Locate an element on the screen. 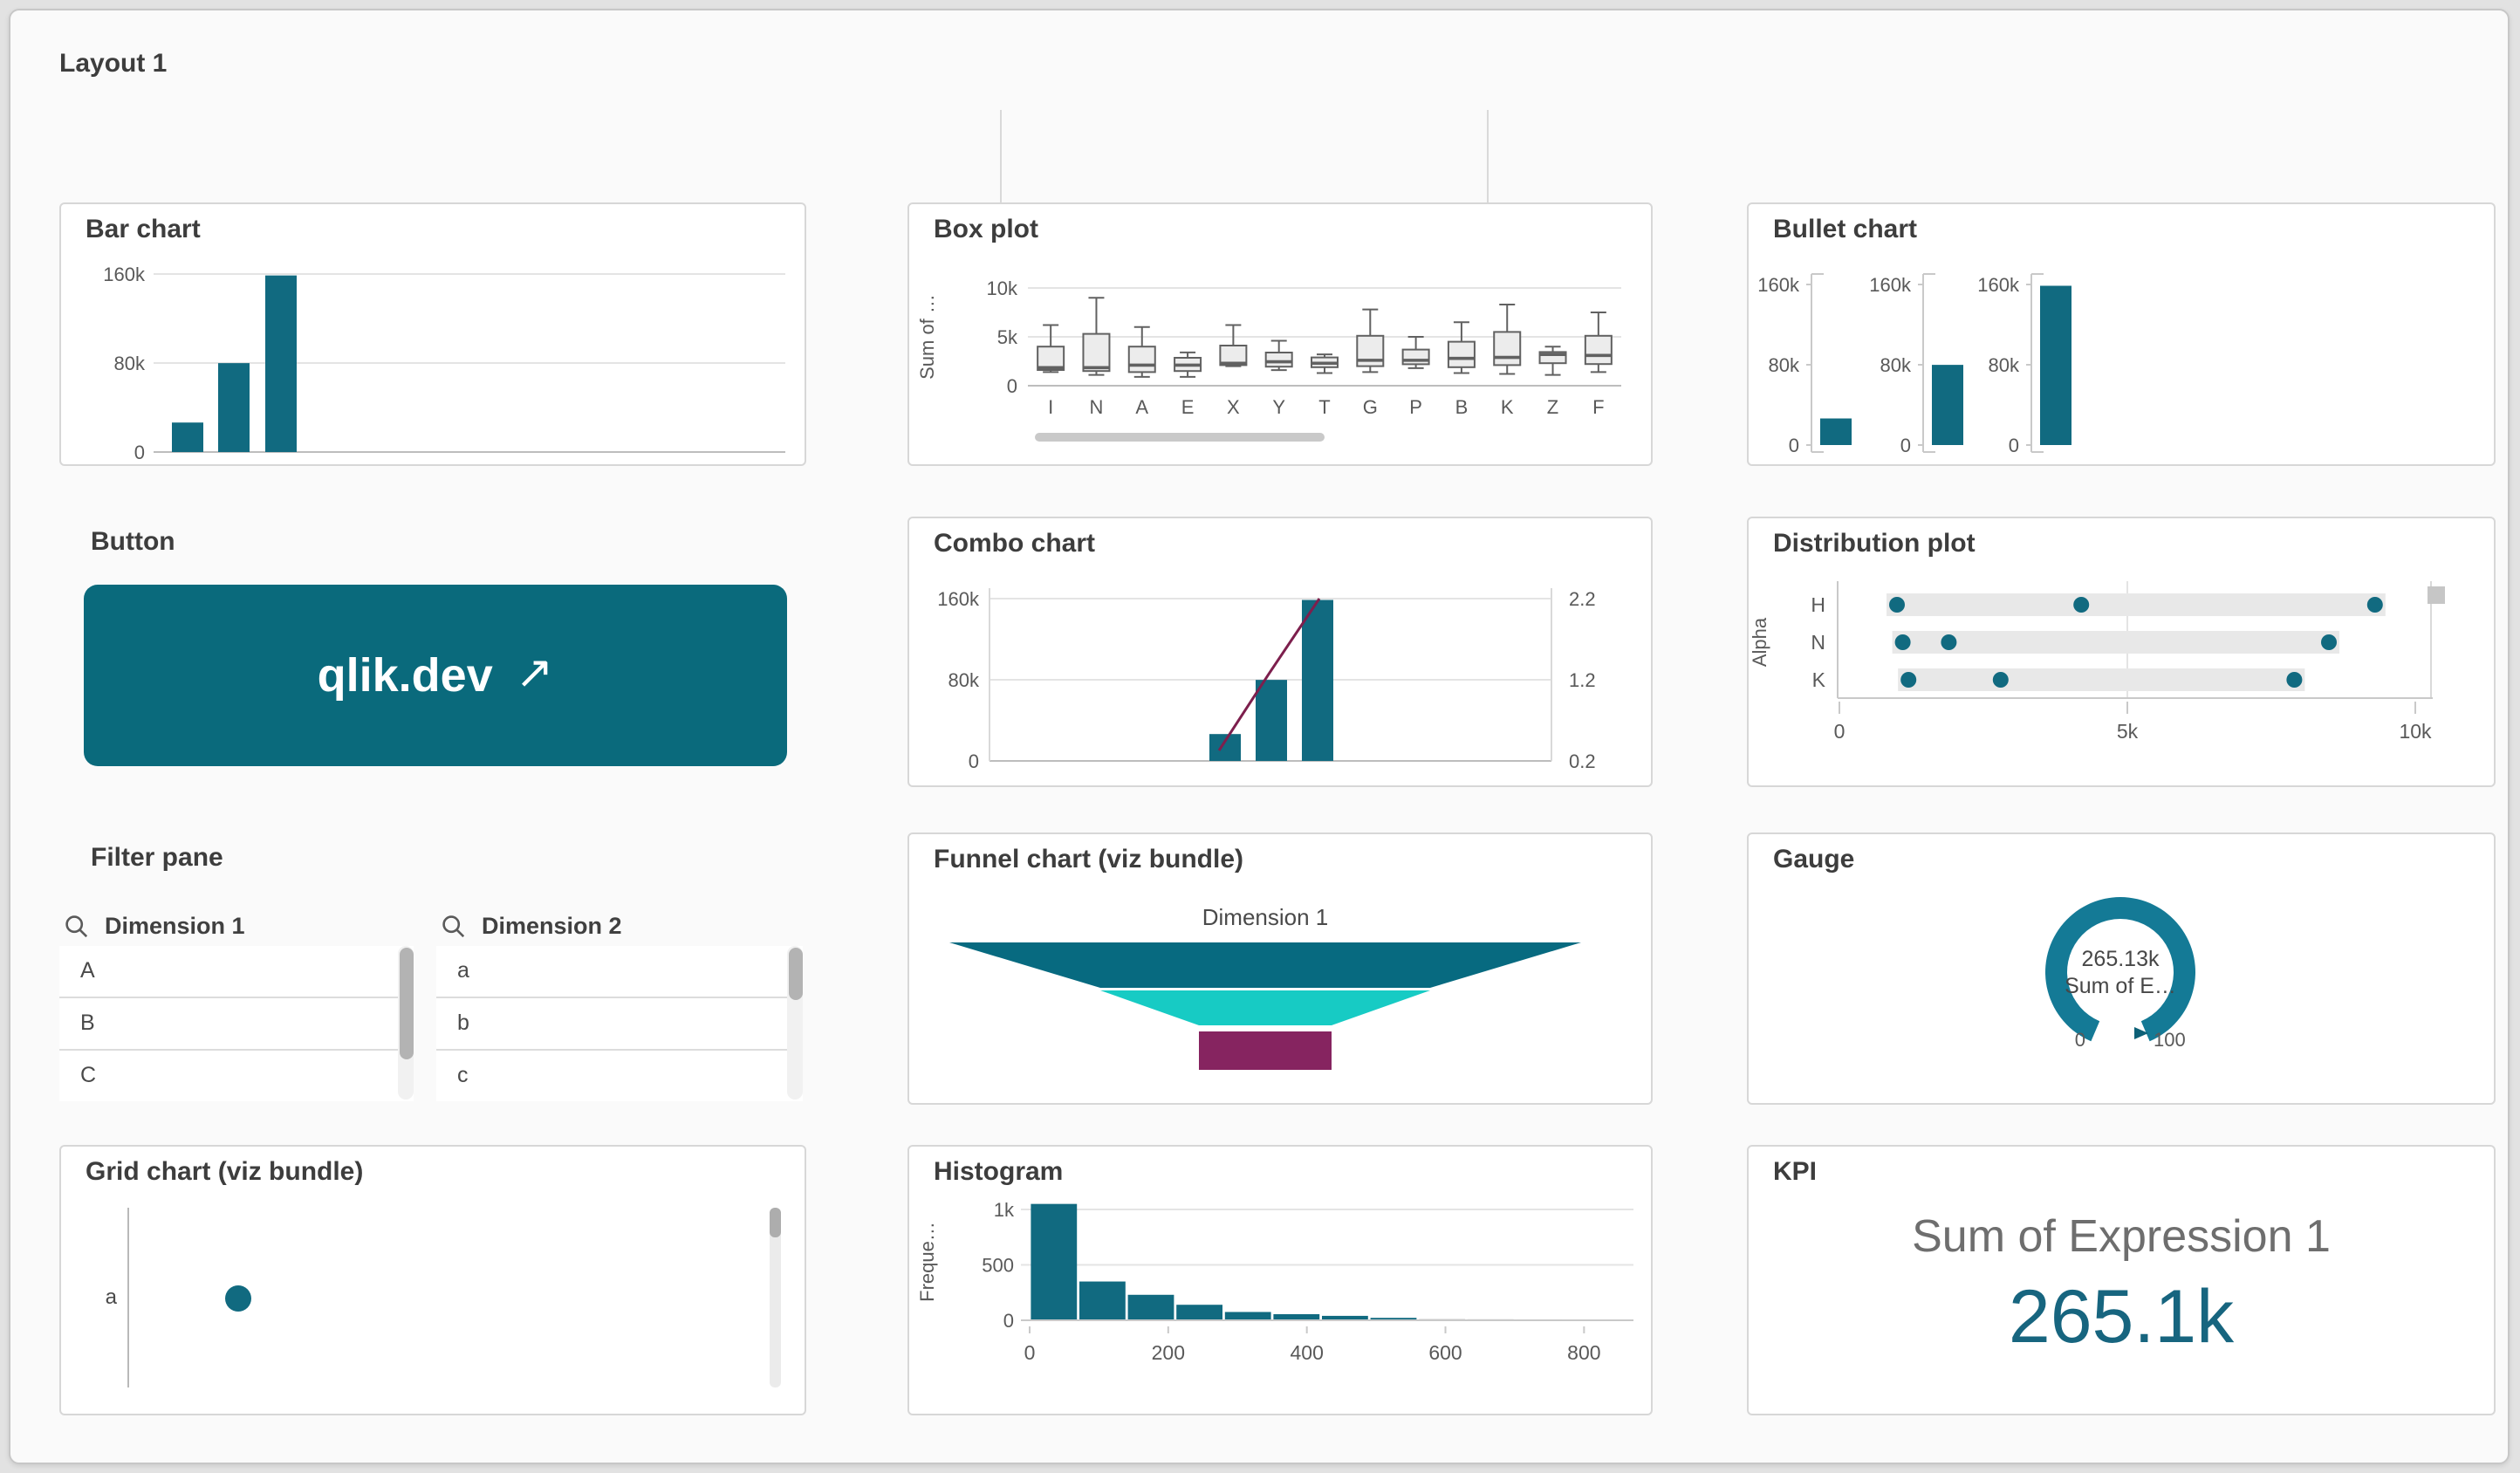 The height and width of the screenshot is (1473, 2520). section-title: Filter pane is located at coordinates (157, 858).